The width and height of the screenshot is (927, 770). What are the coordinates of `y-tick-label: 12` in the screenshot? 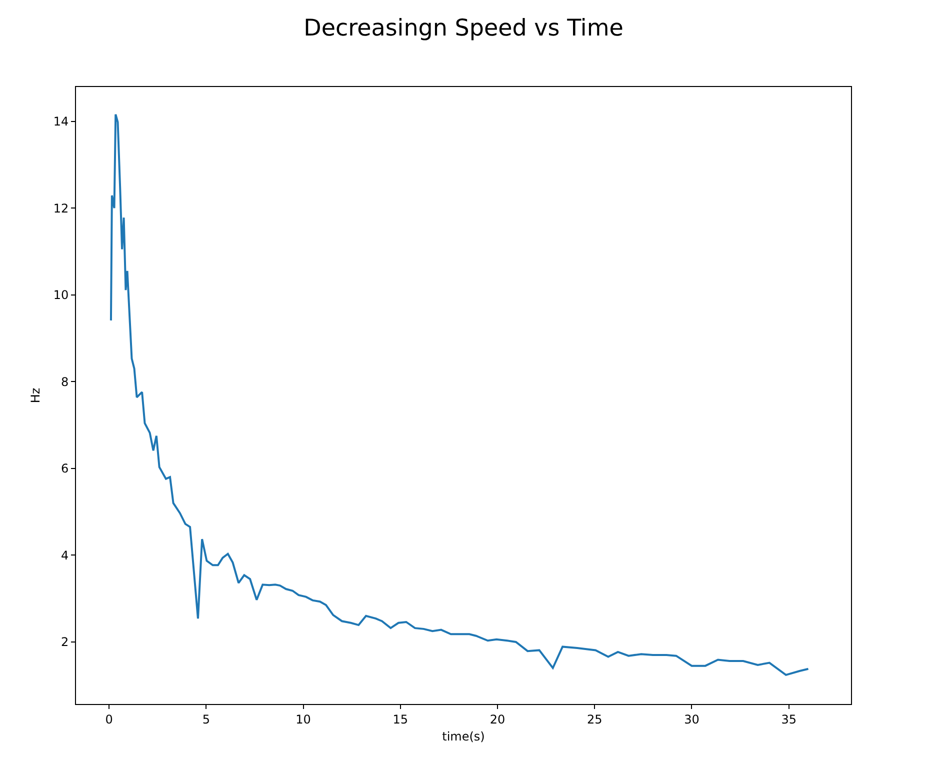 It's located at (61, 208).